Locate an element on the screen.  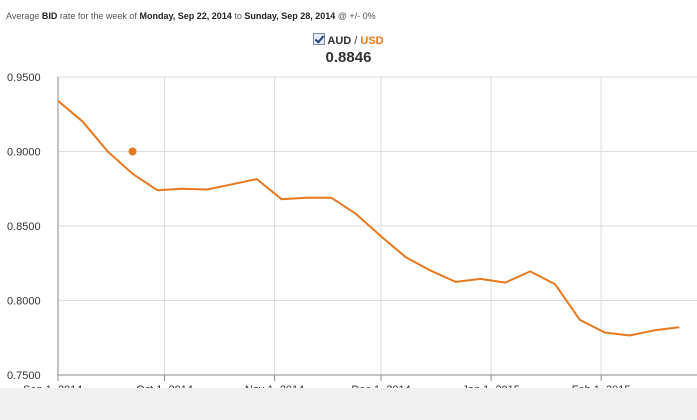
x-tick-label: Dec 1, 2014 is located at coordinates (380, 387).